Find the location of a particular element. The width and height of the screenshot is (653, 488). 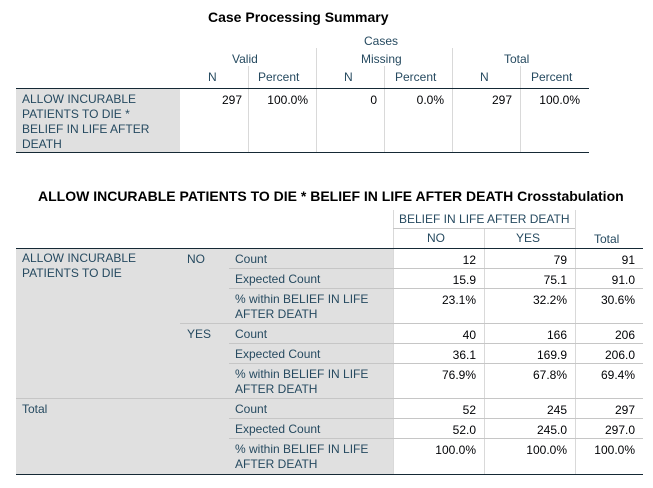

group-label-no: NO is located at coordinates (196, 259).